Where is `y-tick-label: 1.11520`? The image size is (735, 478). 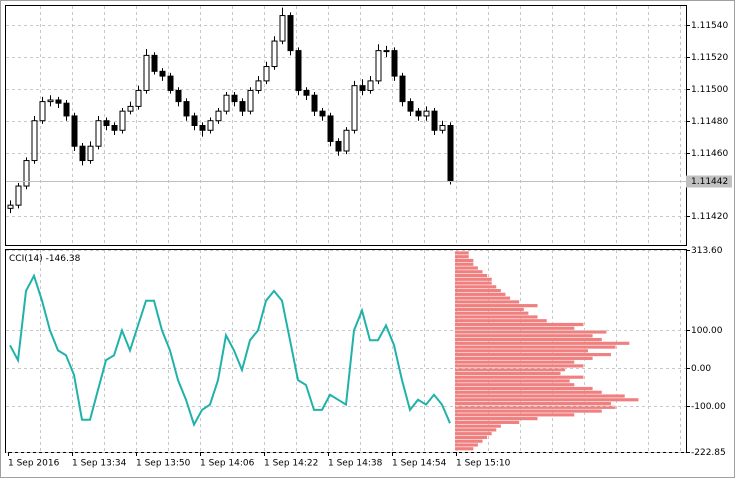 y-tick-label: 1.11520 is located at coordinates (709, 58).